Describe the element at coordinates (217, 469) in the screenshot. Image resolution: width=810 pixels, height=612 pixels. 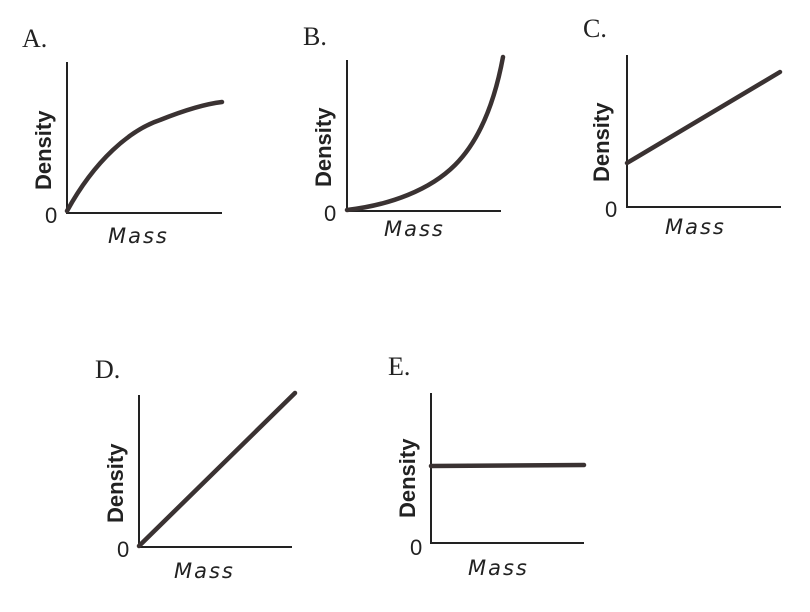
I see `line-d` at that location.